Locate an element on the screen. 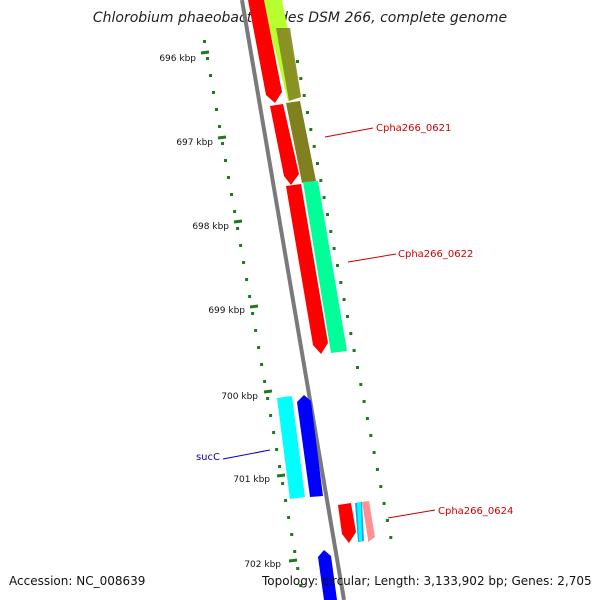 Image resolution: width=600 pixels, height=600 pixels. gene-outer-springgreen is located at coordinates (325, 267).